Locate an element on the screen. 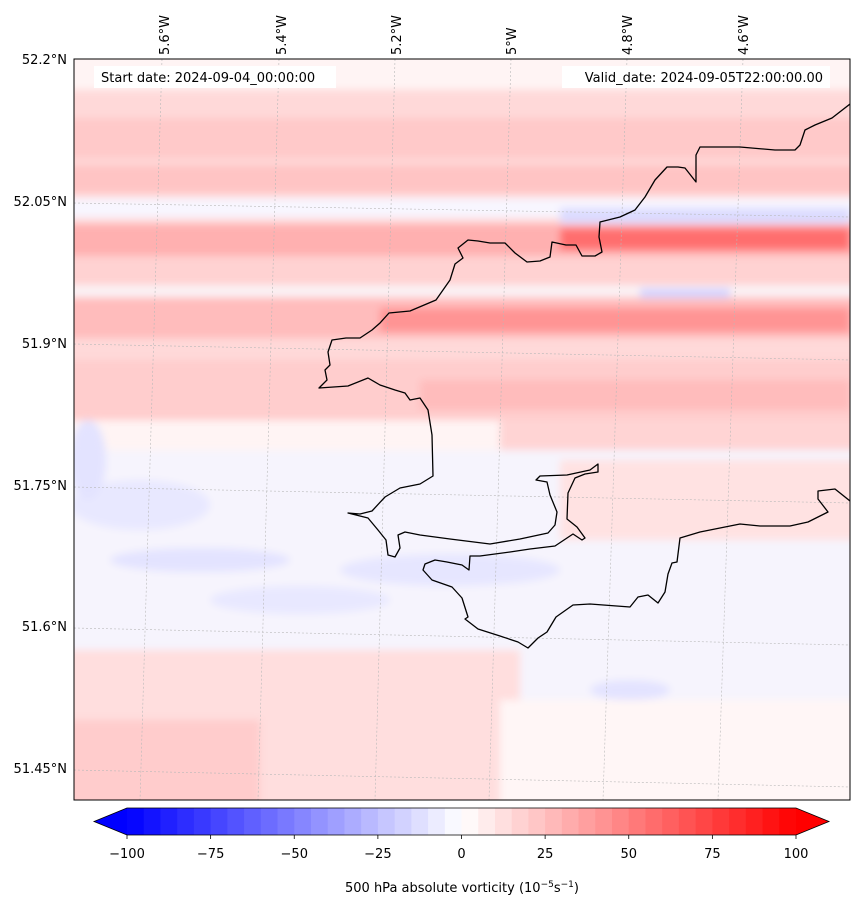 The height and width of the screenshot is (908, 859). vorticity-zone-south-center is located at coordinates (675, 750).